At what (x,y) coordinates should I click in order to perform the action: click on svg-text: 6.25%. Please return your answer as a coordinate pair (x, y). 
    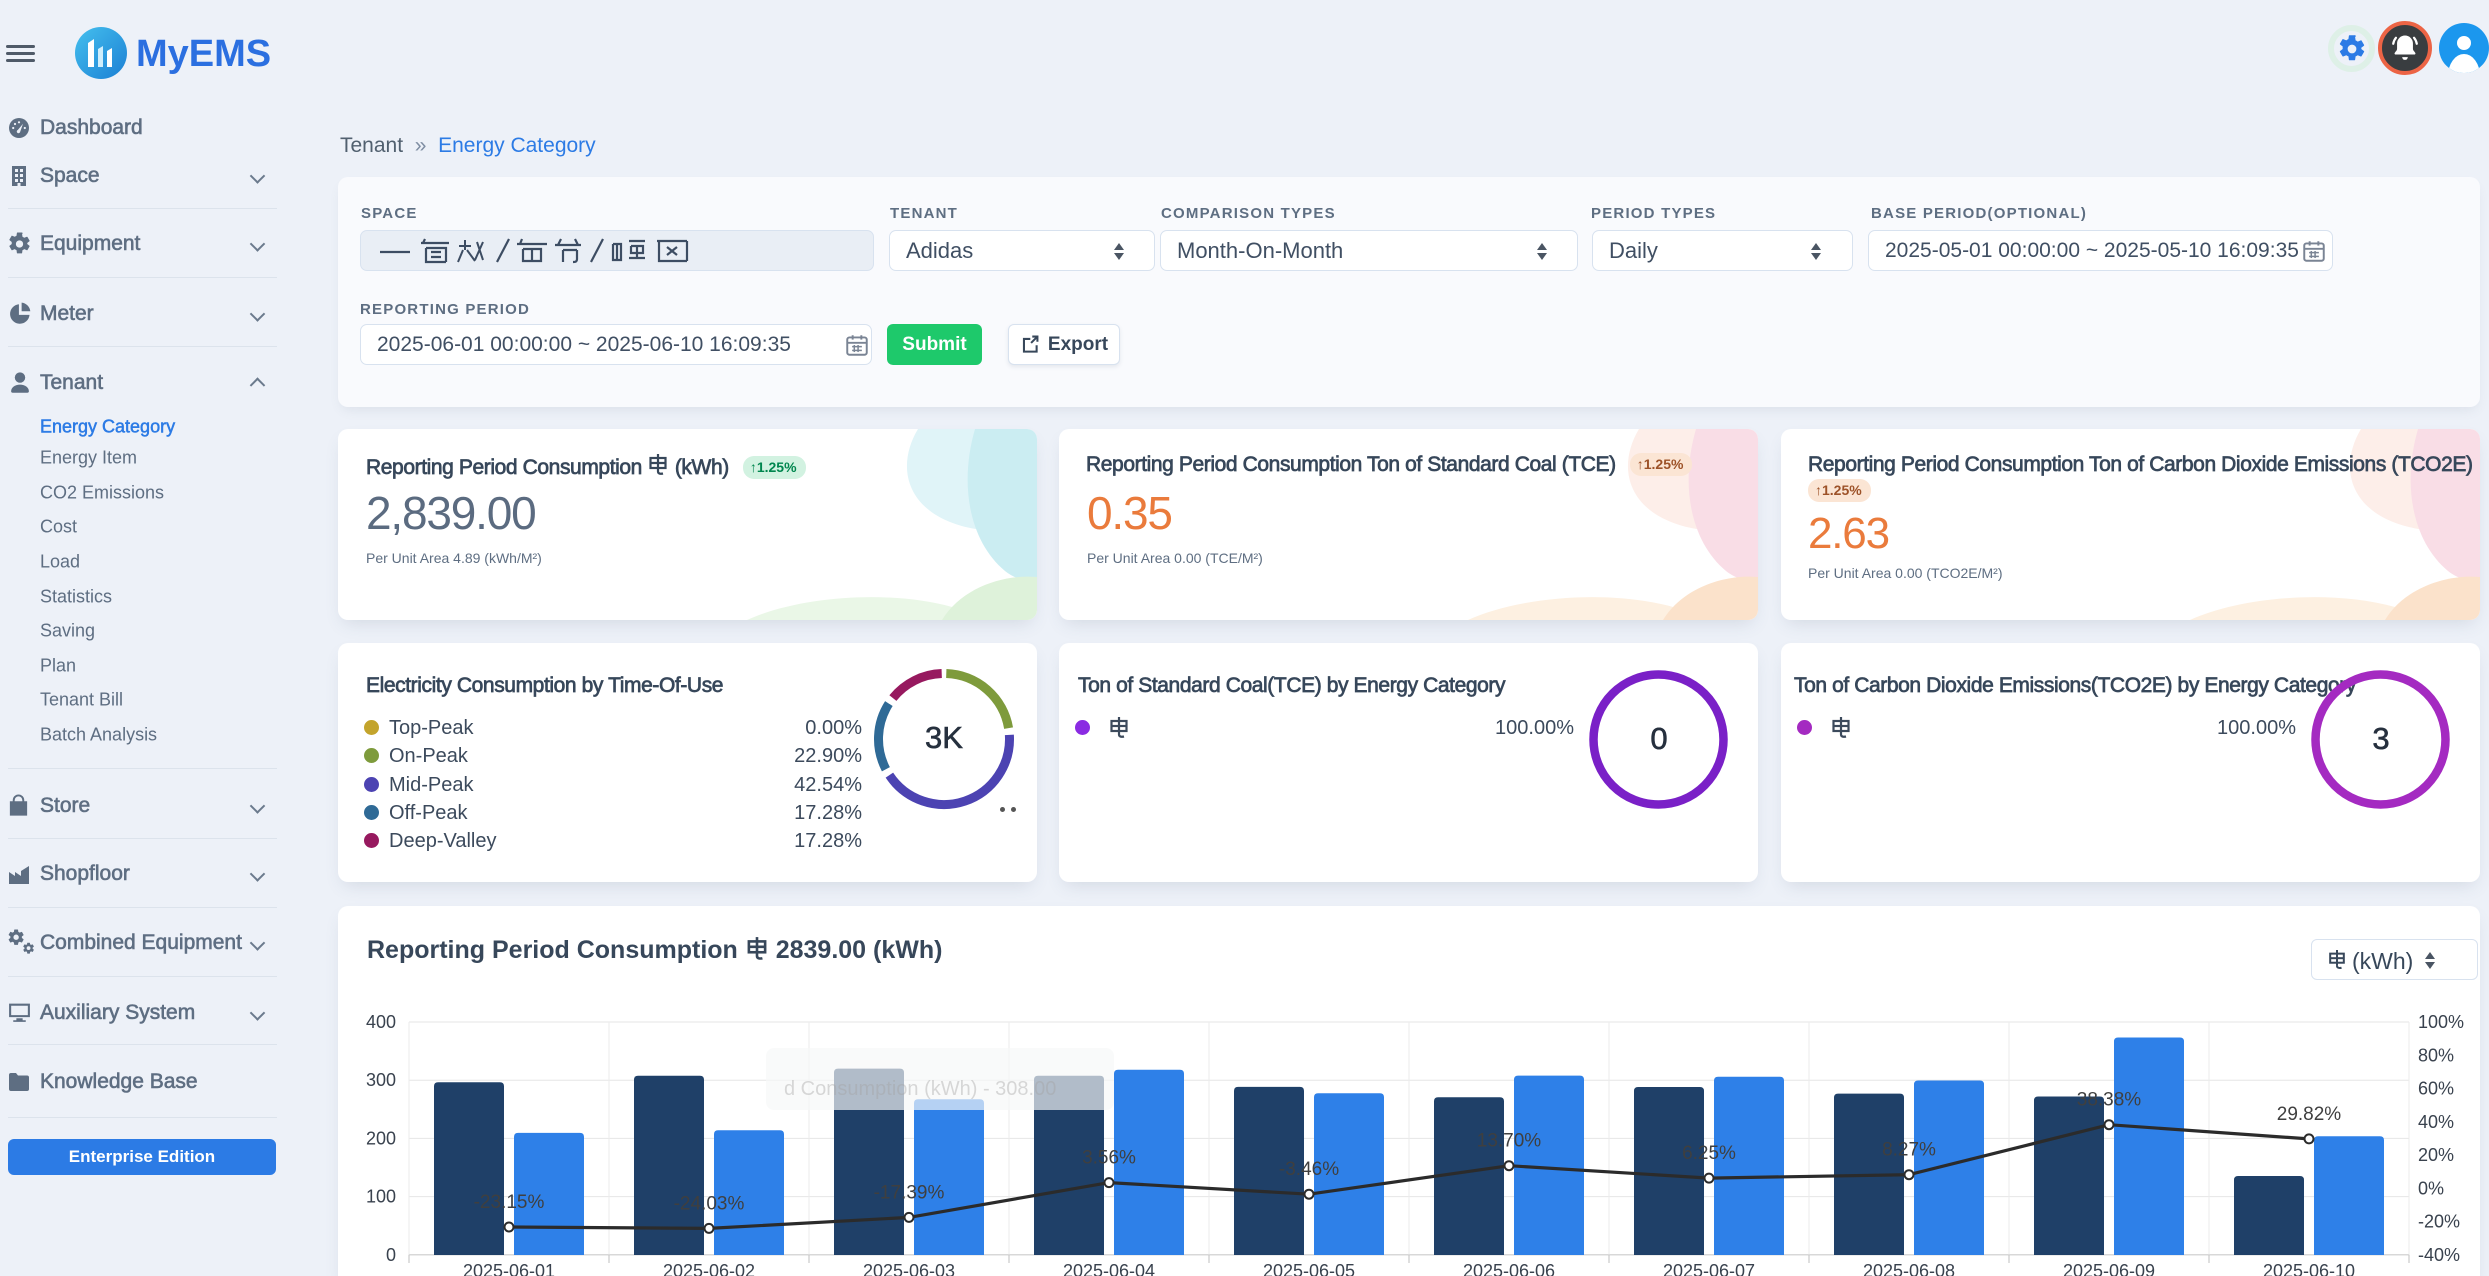
    Looking at the image, I should click on (1709, 1153).